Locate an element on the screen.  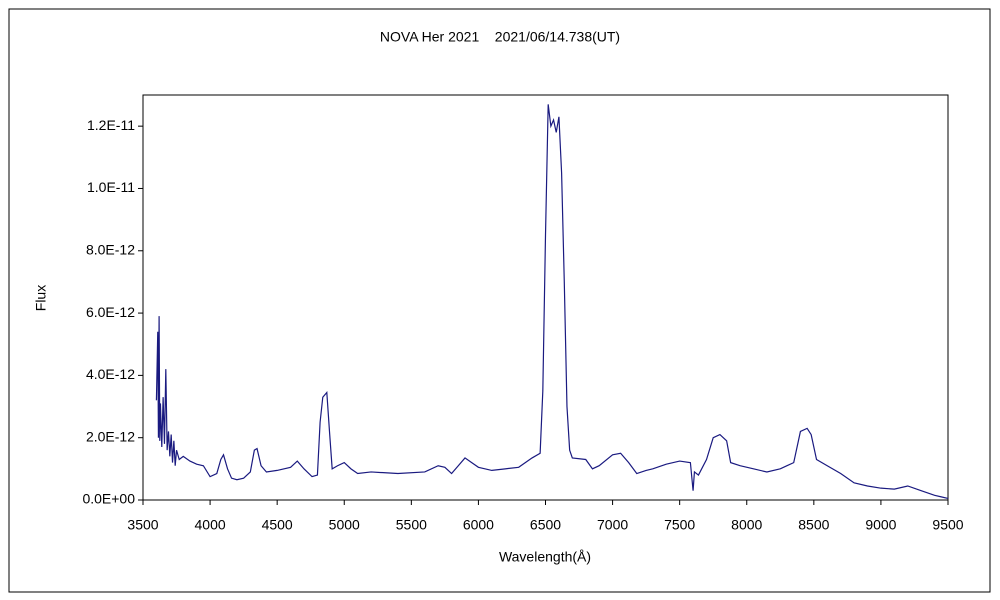
y-tick-label: 8.0E-12 is located at coordinates (110, 249).